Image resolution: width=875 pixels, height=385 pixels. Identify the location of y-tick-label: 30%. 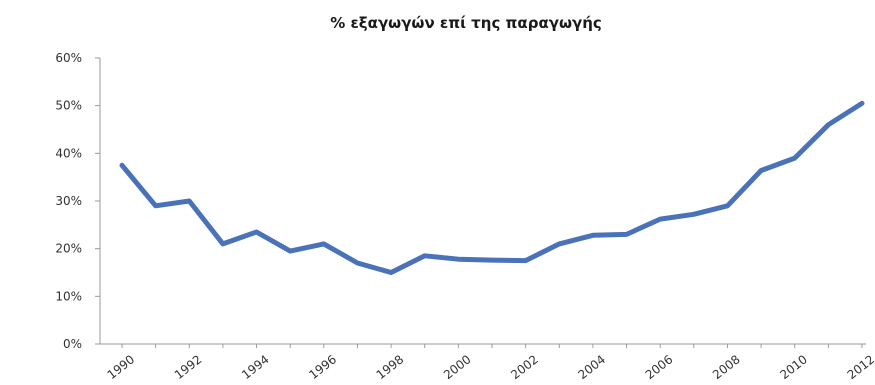
(68, 201).